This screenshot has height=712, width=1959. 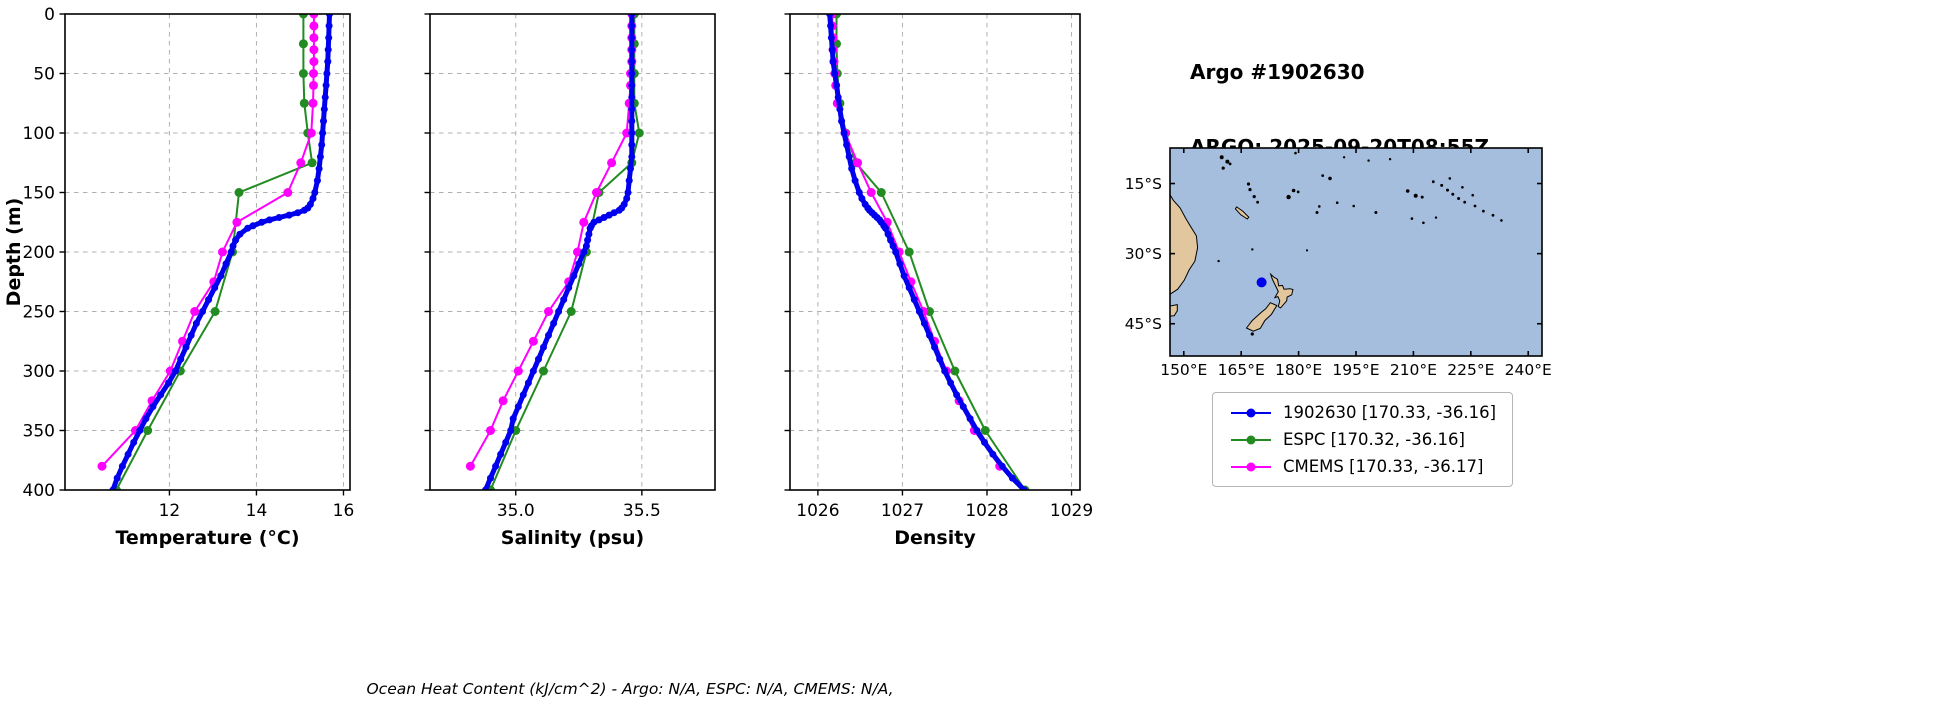 I want to click on map-lon-label: 195°E, so click(x=1355, y=370).